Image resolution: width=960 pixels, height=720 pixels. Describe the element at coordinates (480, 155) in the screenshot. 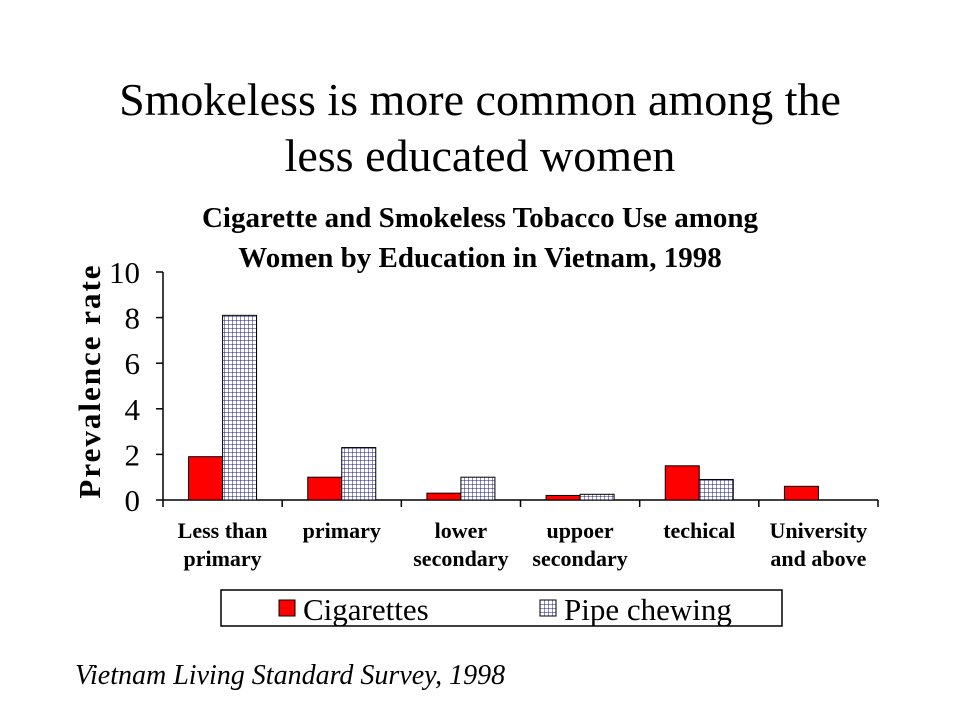

I see `slide-title-line-2: less educated women` at that location.